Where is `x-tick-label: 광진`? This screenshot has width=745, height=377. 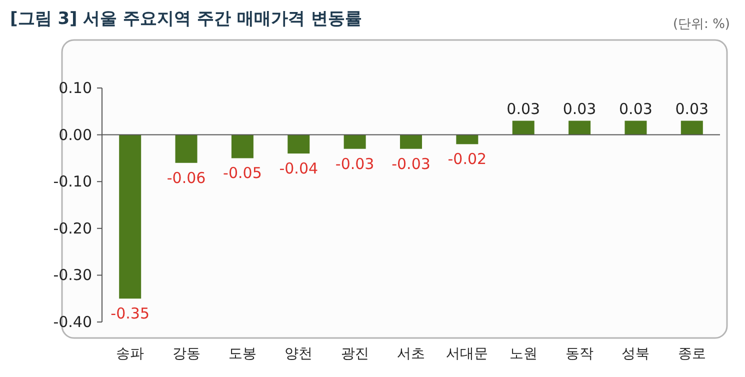
x-tick-label: 광진 is located at coordinates (354, 354).